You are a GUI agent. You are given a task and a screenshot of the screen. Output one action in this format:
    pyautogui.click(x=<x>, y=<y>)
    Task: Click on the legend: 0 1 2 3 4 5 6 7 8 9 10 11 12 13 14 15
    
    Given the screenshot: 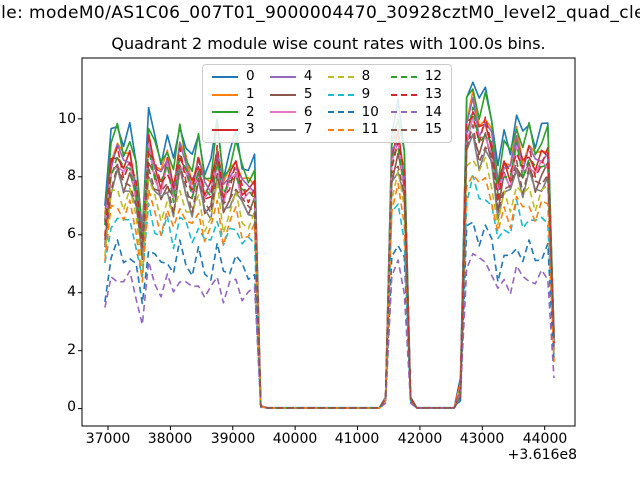 What is the action you would take?
    pyautogui.click(x=327, y=103)
    